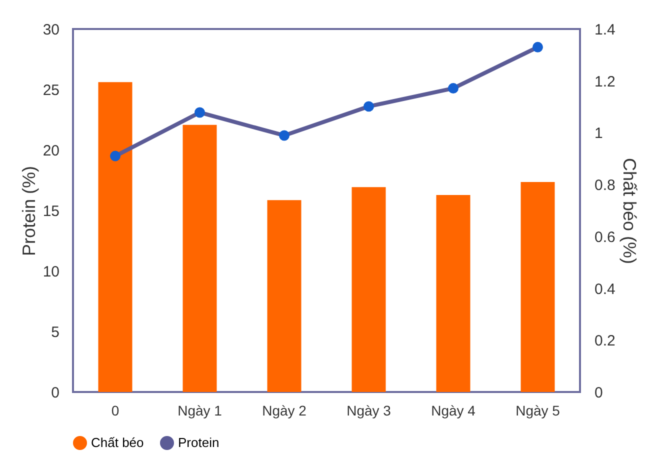  I want to click on y-axis-title: Protein (%), so click(28, 211).